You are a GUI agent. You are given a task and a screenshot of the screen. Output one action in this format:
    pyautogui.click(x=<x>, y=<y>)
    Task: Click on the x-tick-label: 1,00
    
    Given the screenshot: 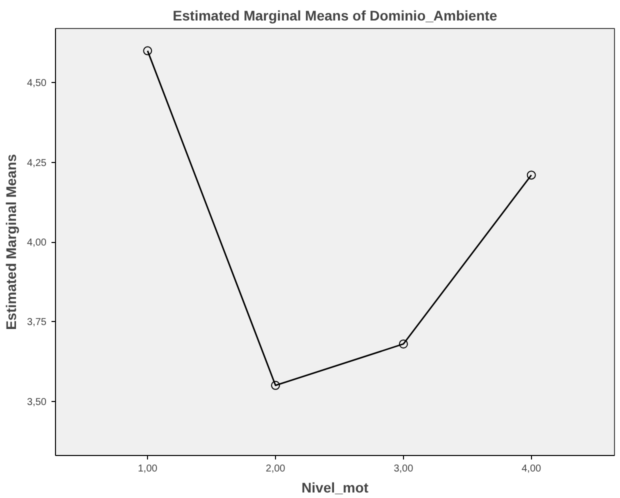 What is the action you would take?
    pyautogui.click(x=148, y=469)
    